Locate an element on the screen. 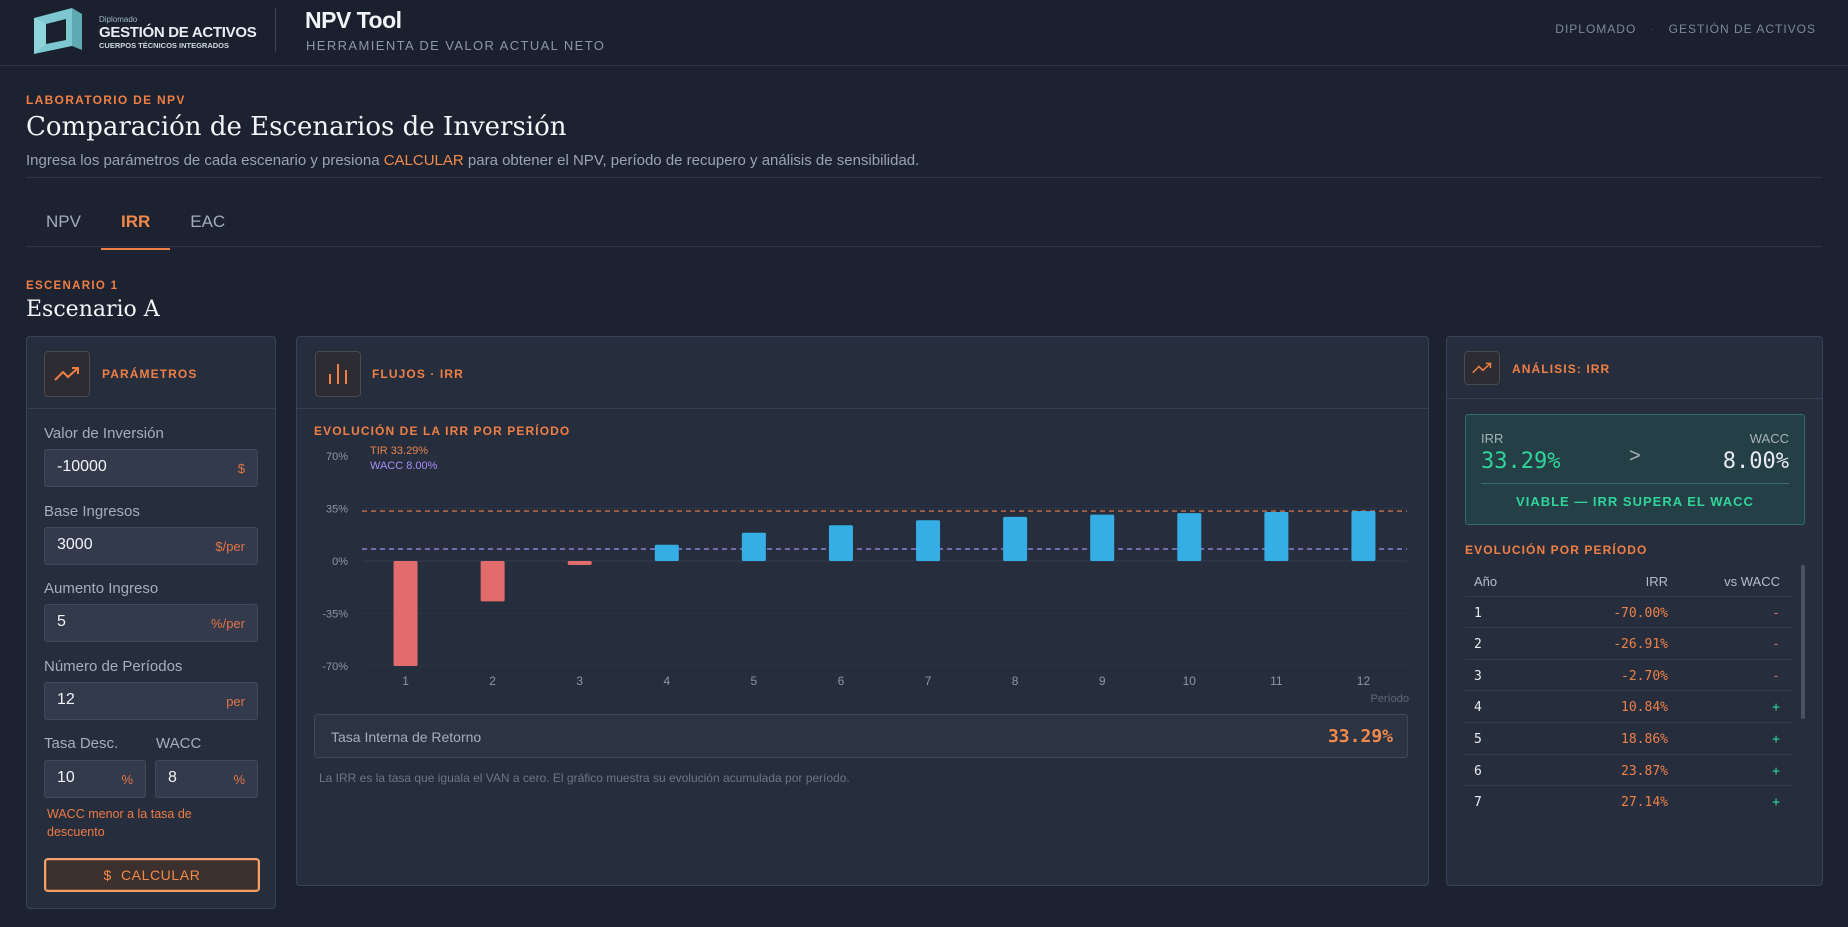 The width and height of the screenshot is (1848, 927). irr-result-value: 33.29% is located at coordinates (1360, 736).